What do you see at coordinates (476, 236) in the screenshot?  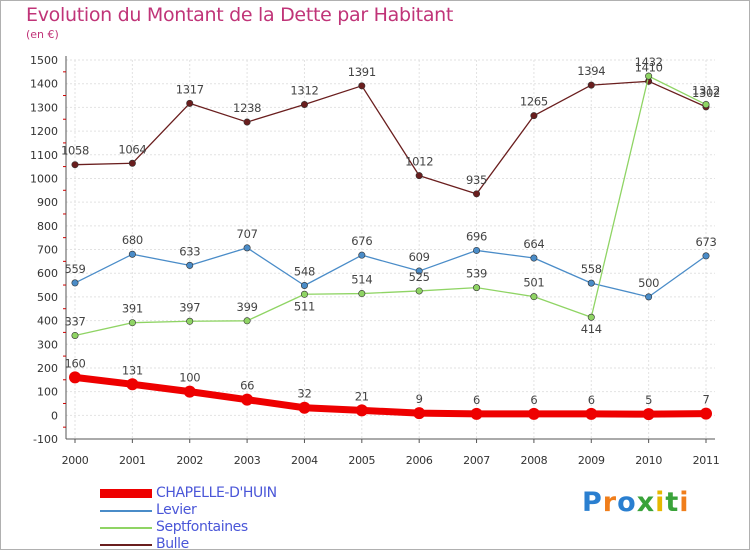 I see `data-label: 696` at bounding box center [476, 236].